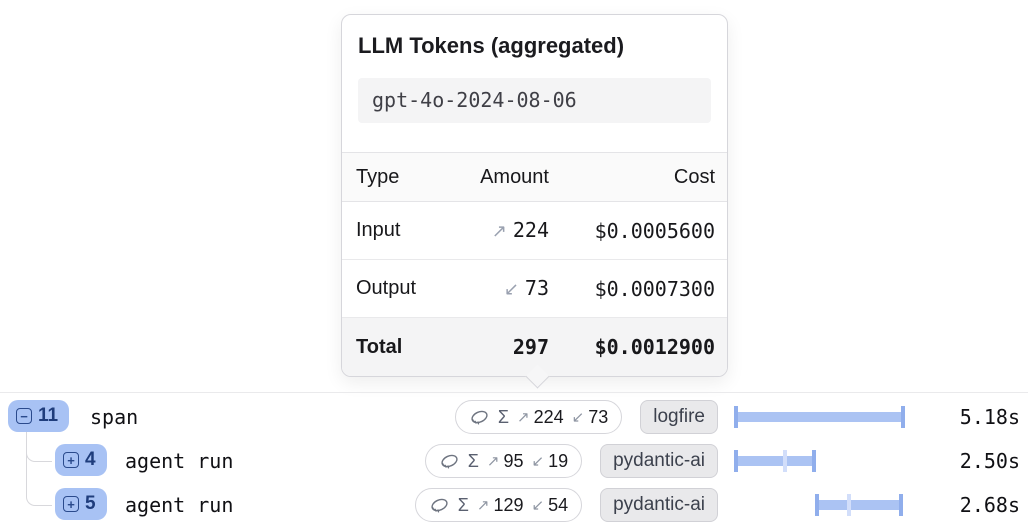 The height and width of the screenshot is (526, 1028). Describe the element at coordinates (989, 505) in the screenshot. I see `duration-label: 2.68s` at that location.